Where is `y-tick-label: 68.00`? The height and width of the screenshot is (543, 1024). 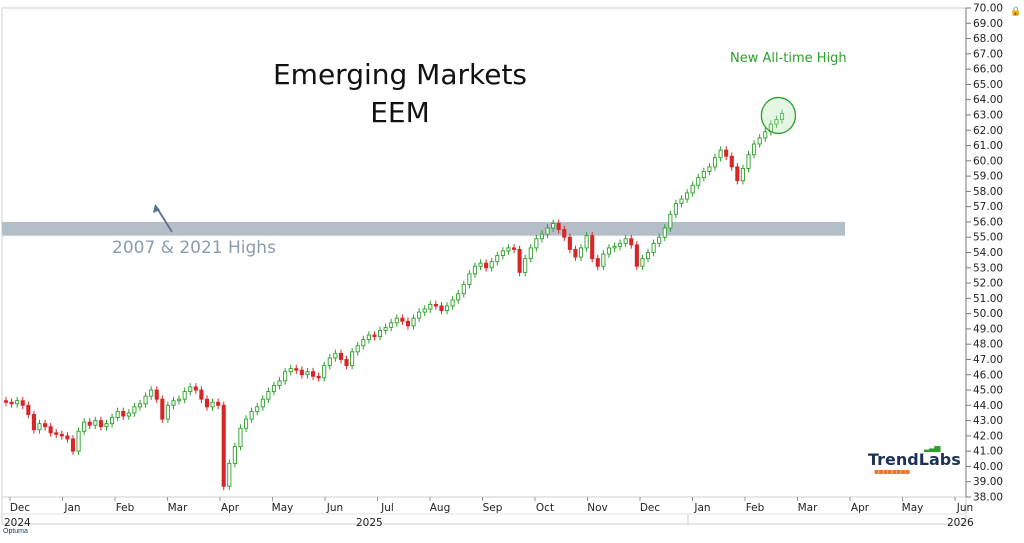 y-tick-label: 68.00 is located at coordinates (988, 39).